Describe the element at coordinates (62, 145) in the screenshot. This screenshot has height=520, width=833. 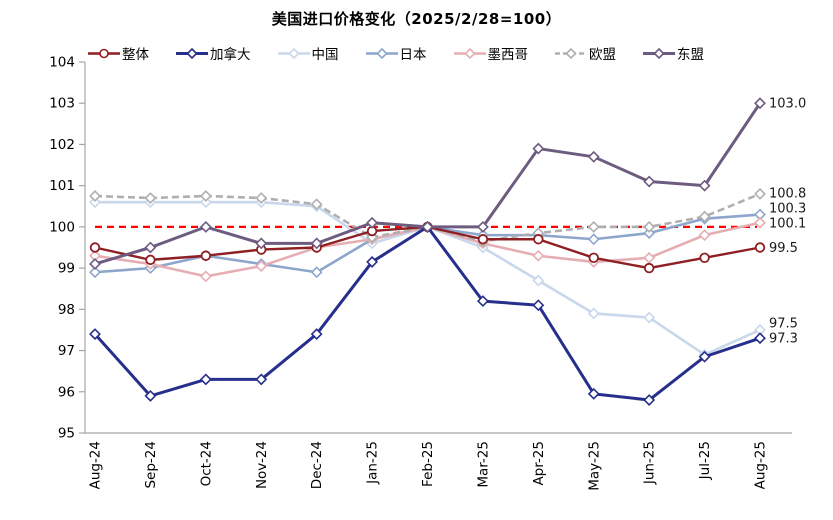
I see `y-tick-label: 102` at that location.